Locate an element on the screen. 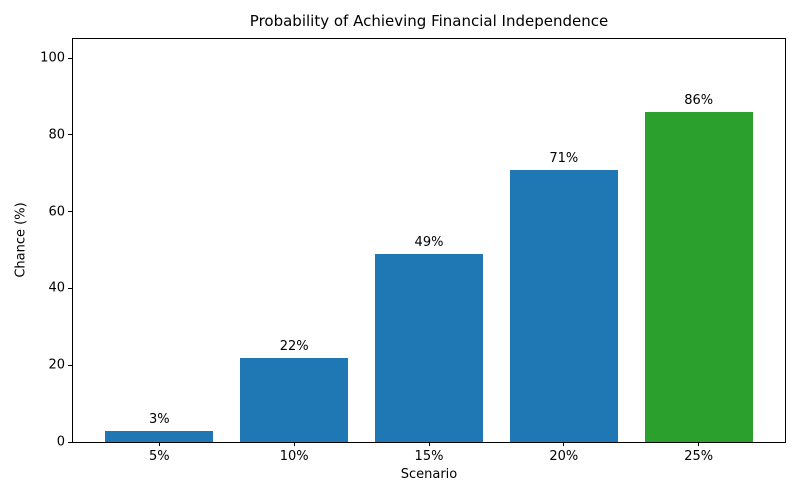 This screenshot has height=500, width=800. x-axis-label: Scenario is located at coordinates (429, 474).